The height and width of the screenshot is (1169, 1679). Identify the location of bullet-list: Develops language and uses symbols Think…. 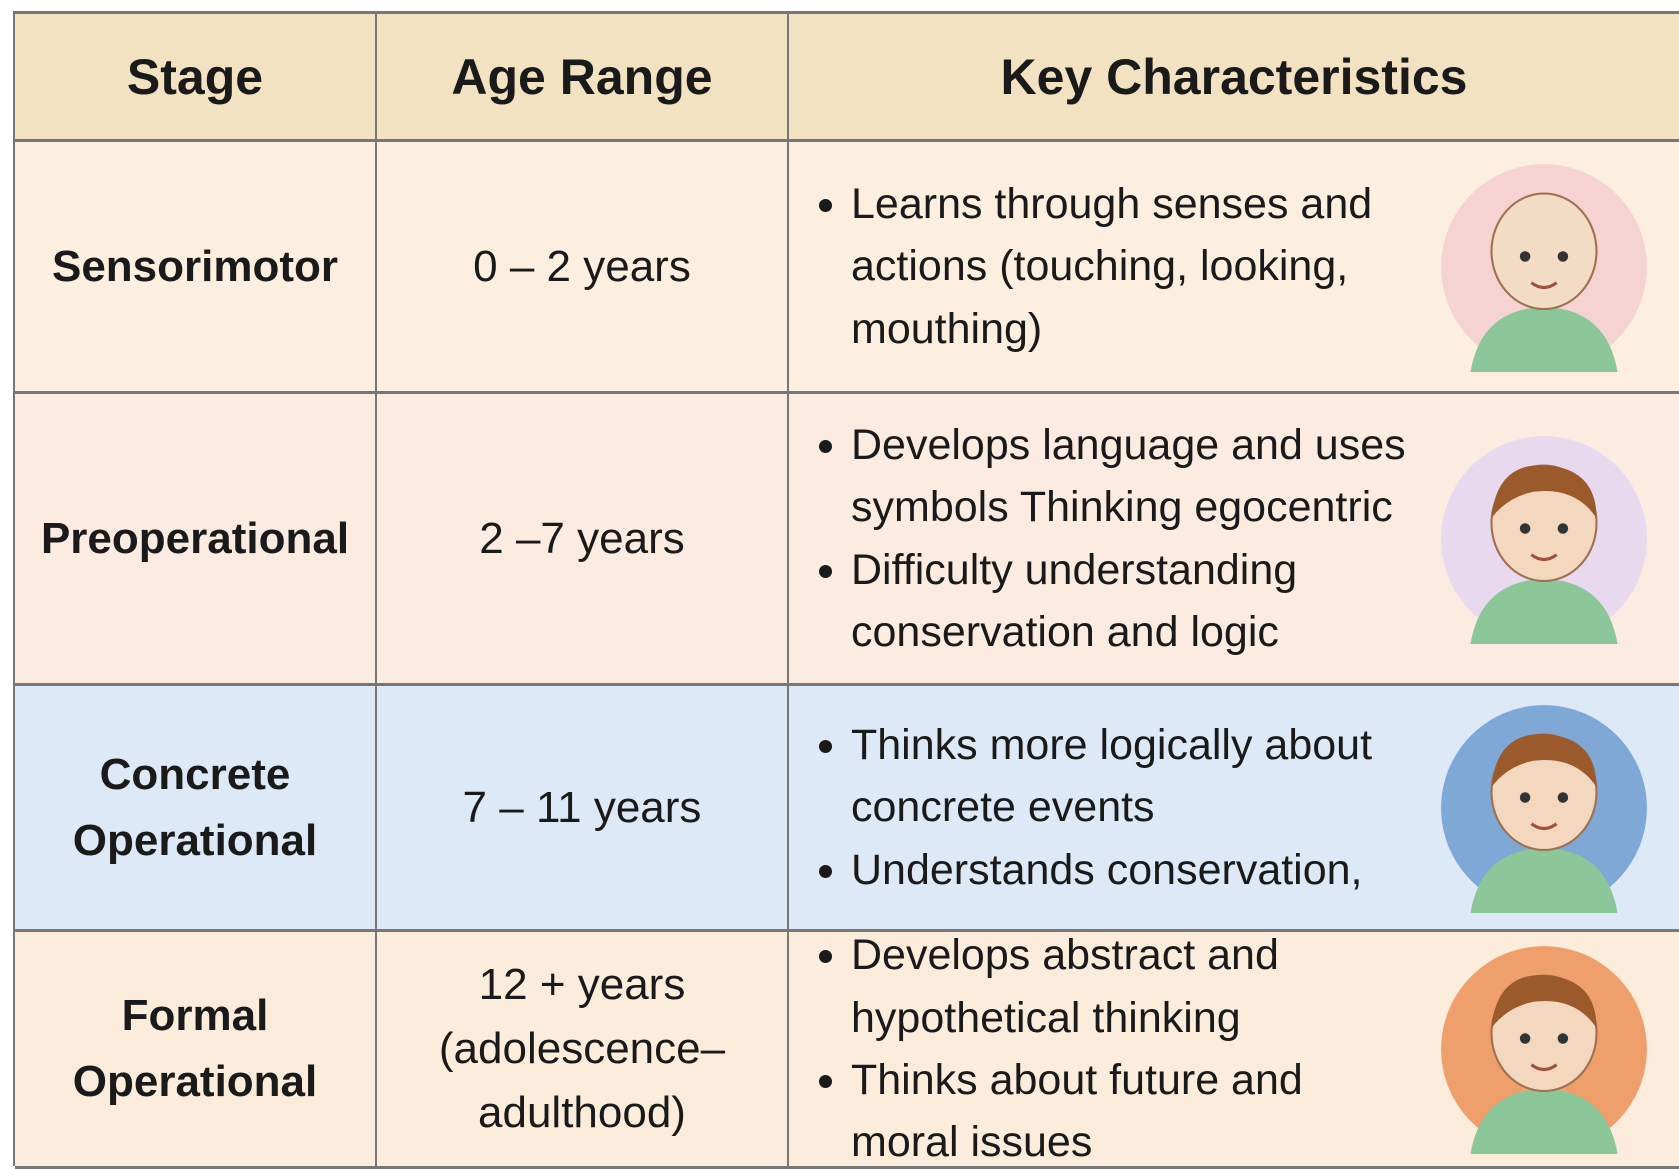
(1118, 538).